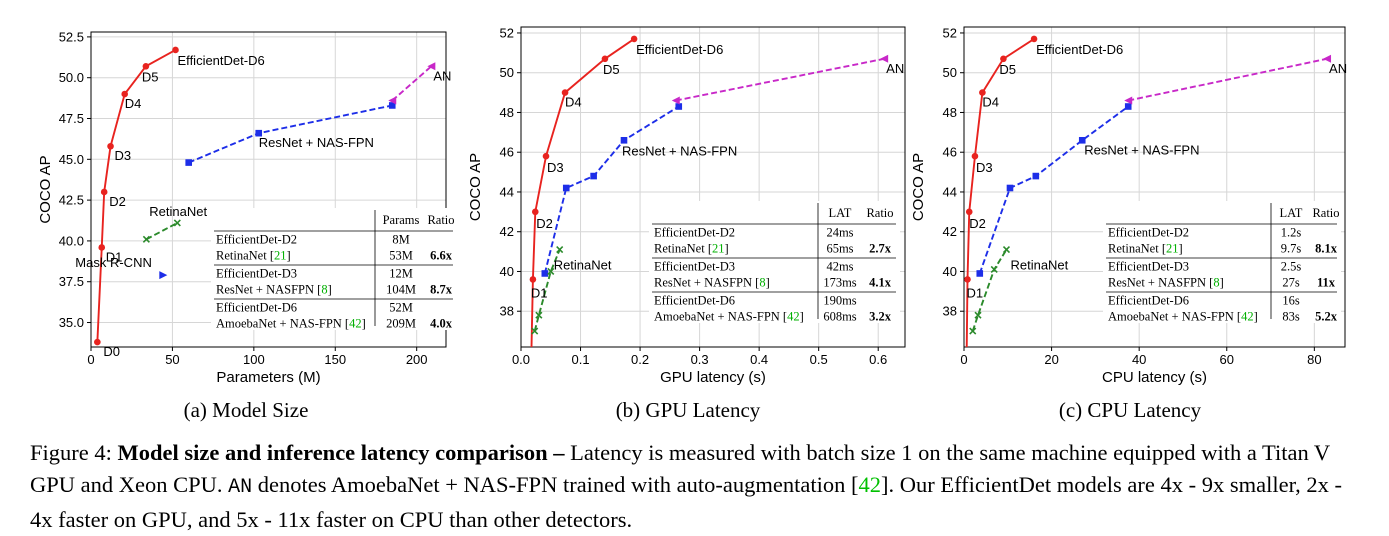  Describe the element at coordinates (401, 274) in the screenshot. I see `table-value: 12M` at that location.